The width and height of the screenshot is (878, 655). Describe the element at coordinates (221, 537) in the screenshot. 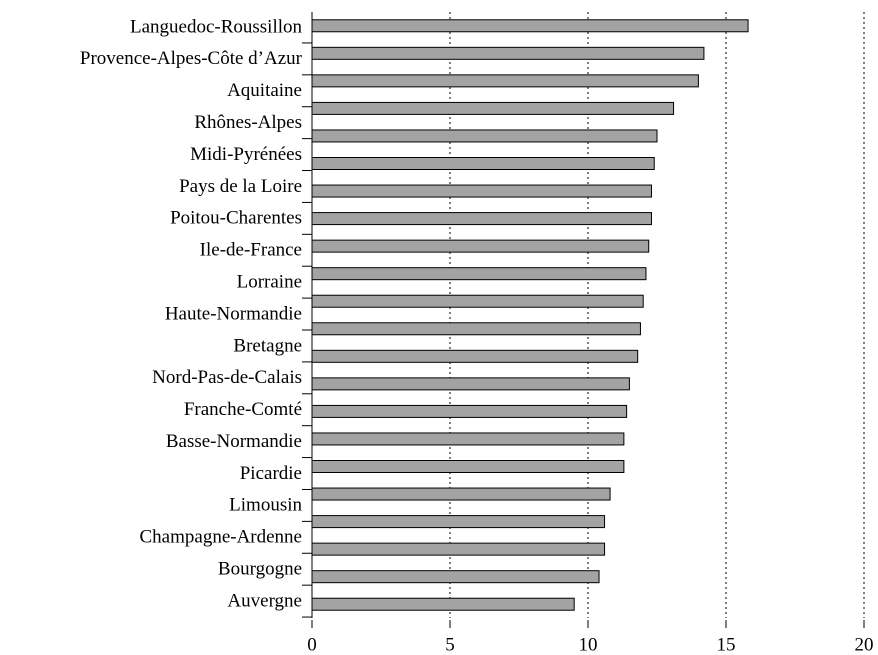

I see `y-tick-label: Champagne-Ardenne` at that location.